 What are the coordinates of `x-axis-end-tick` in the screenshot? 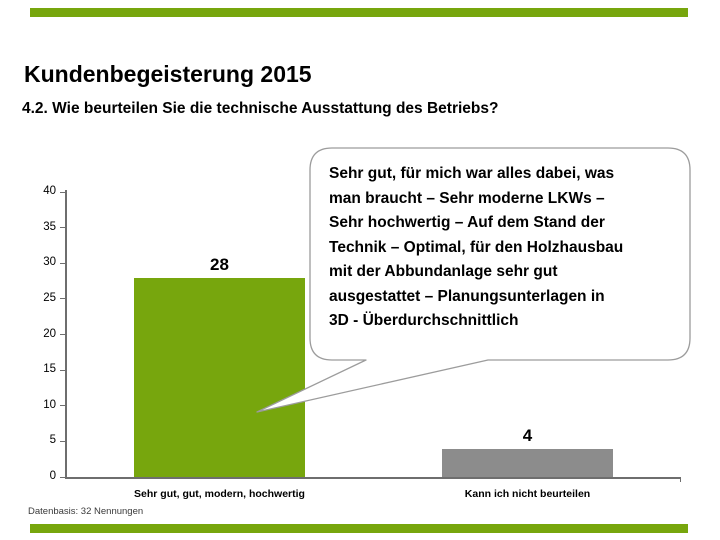 It's located at (680, 479).